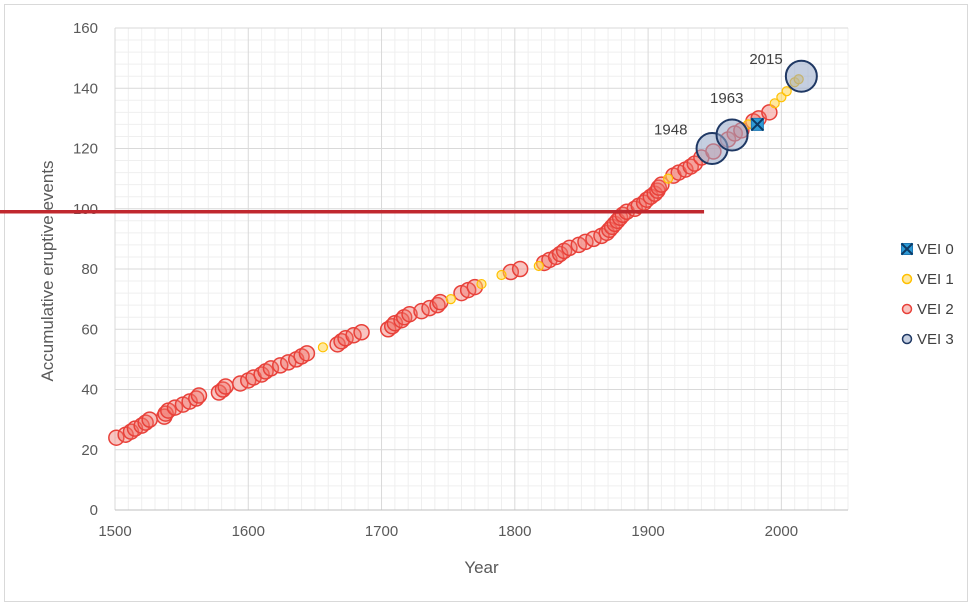  Describe the element at coordinates (114, 531) in the screenshot. I see `x-tick-label: 1500` at that location.